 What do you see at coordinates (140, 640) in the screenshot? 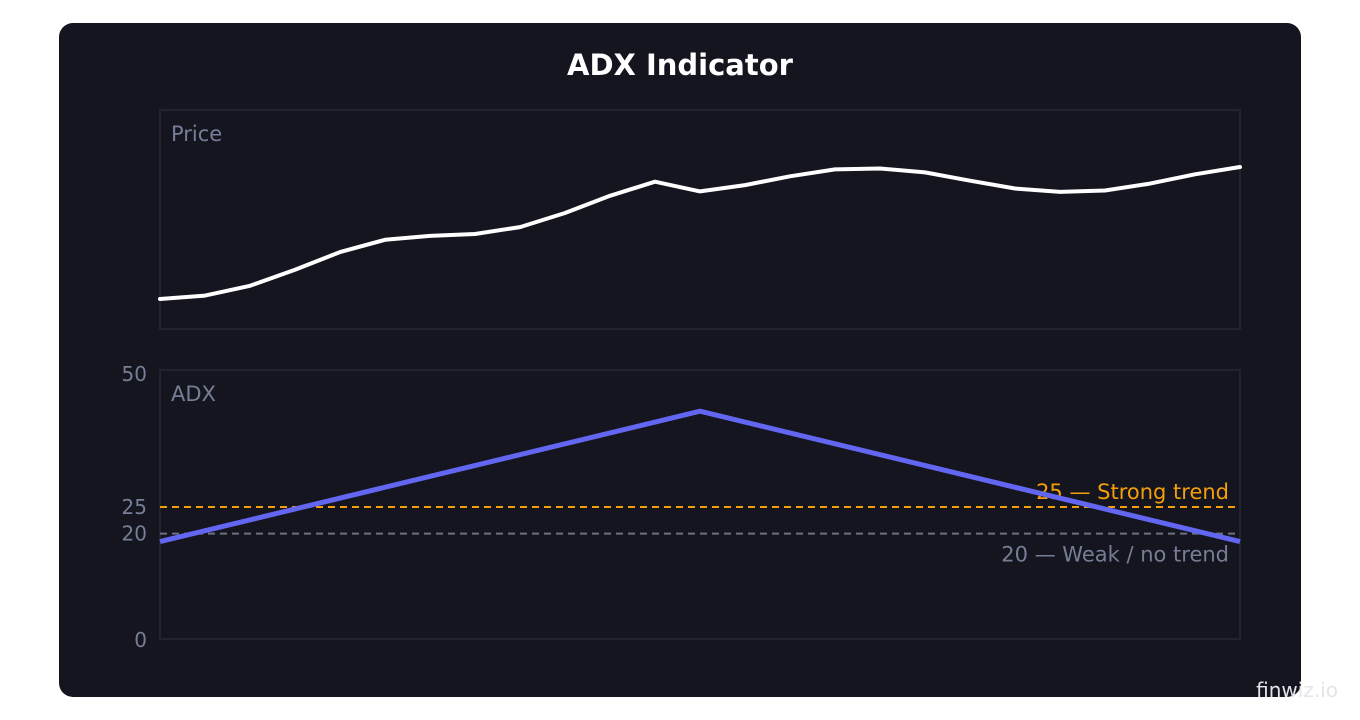
I see `adx-y-tick-label: 0` at bounding box center [140, 640].